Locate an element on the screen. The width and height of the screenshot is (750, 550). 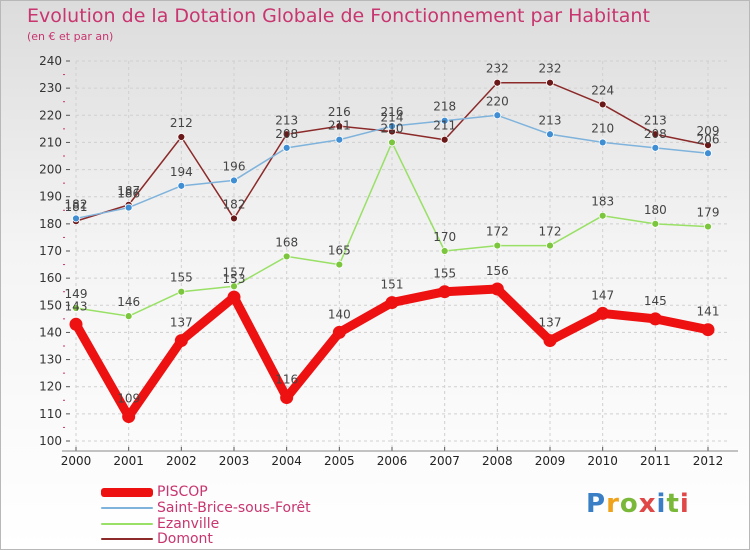
series-4-data-label: 232 is located at coordinates (550, 69).